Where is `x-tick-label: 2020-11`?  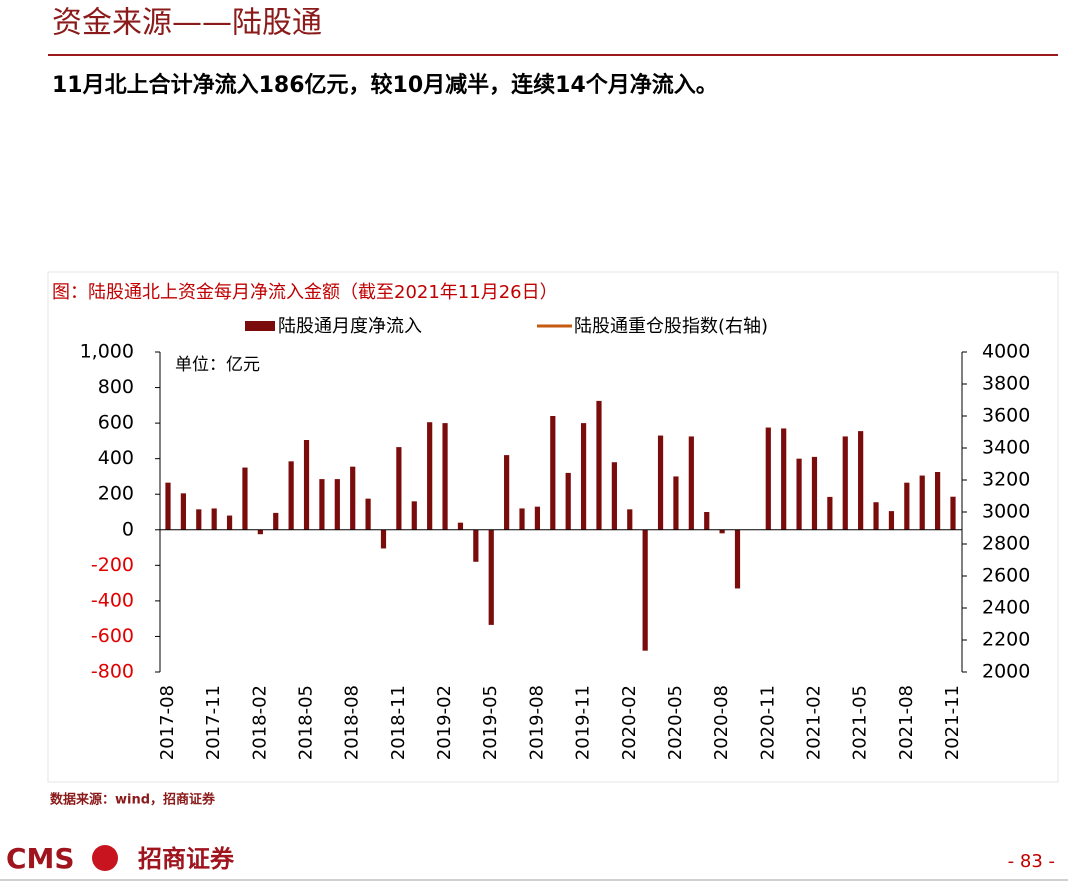 x-tick-label: 2020-11 is located at coordinates (767, 722).